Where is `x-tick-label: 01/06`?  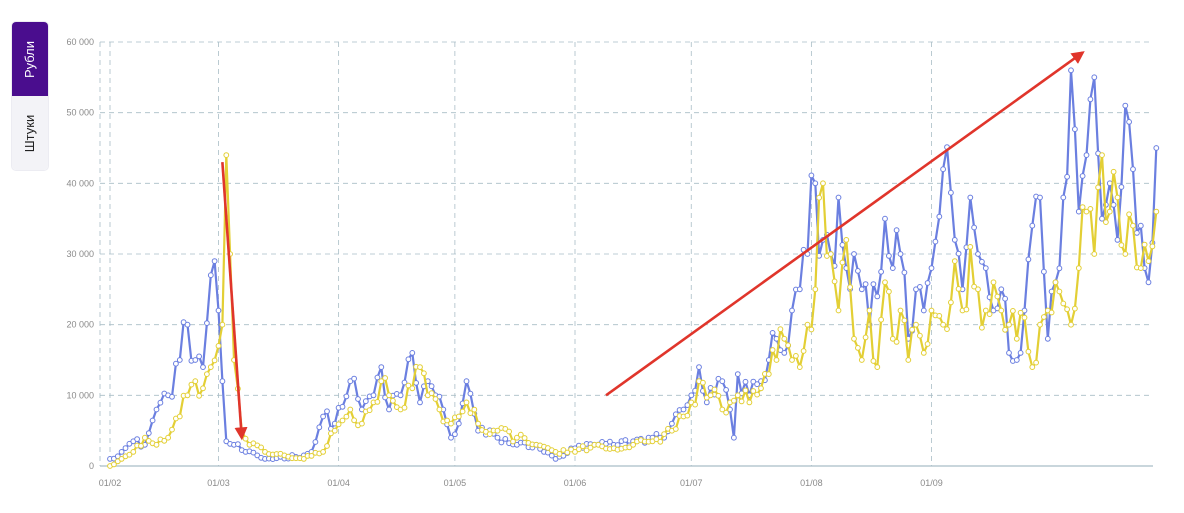
x-tick-label: 01/06 is located at coordinates (575, 483).